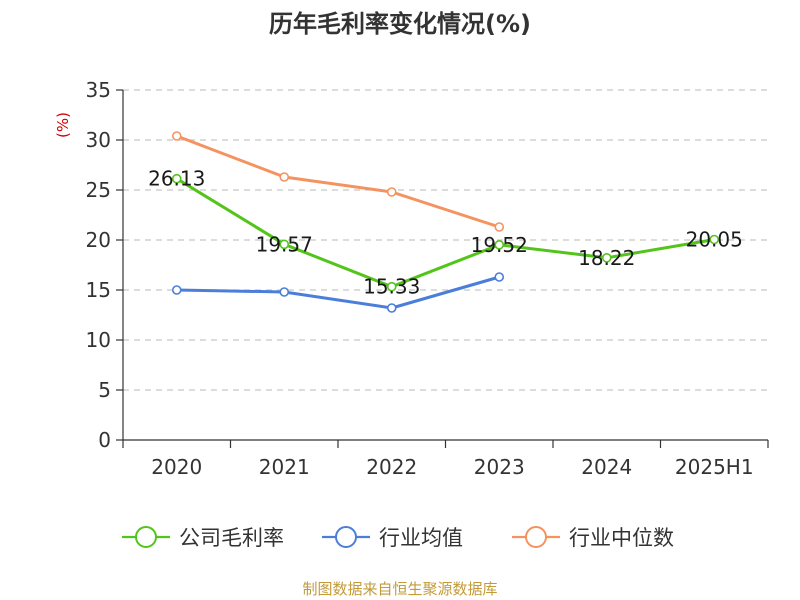 The height and width of the screenshot is (600, 800). I want to click on y-tick-label-15: 15, so click(98, 290).